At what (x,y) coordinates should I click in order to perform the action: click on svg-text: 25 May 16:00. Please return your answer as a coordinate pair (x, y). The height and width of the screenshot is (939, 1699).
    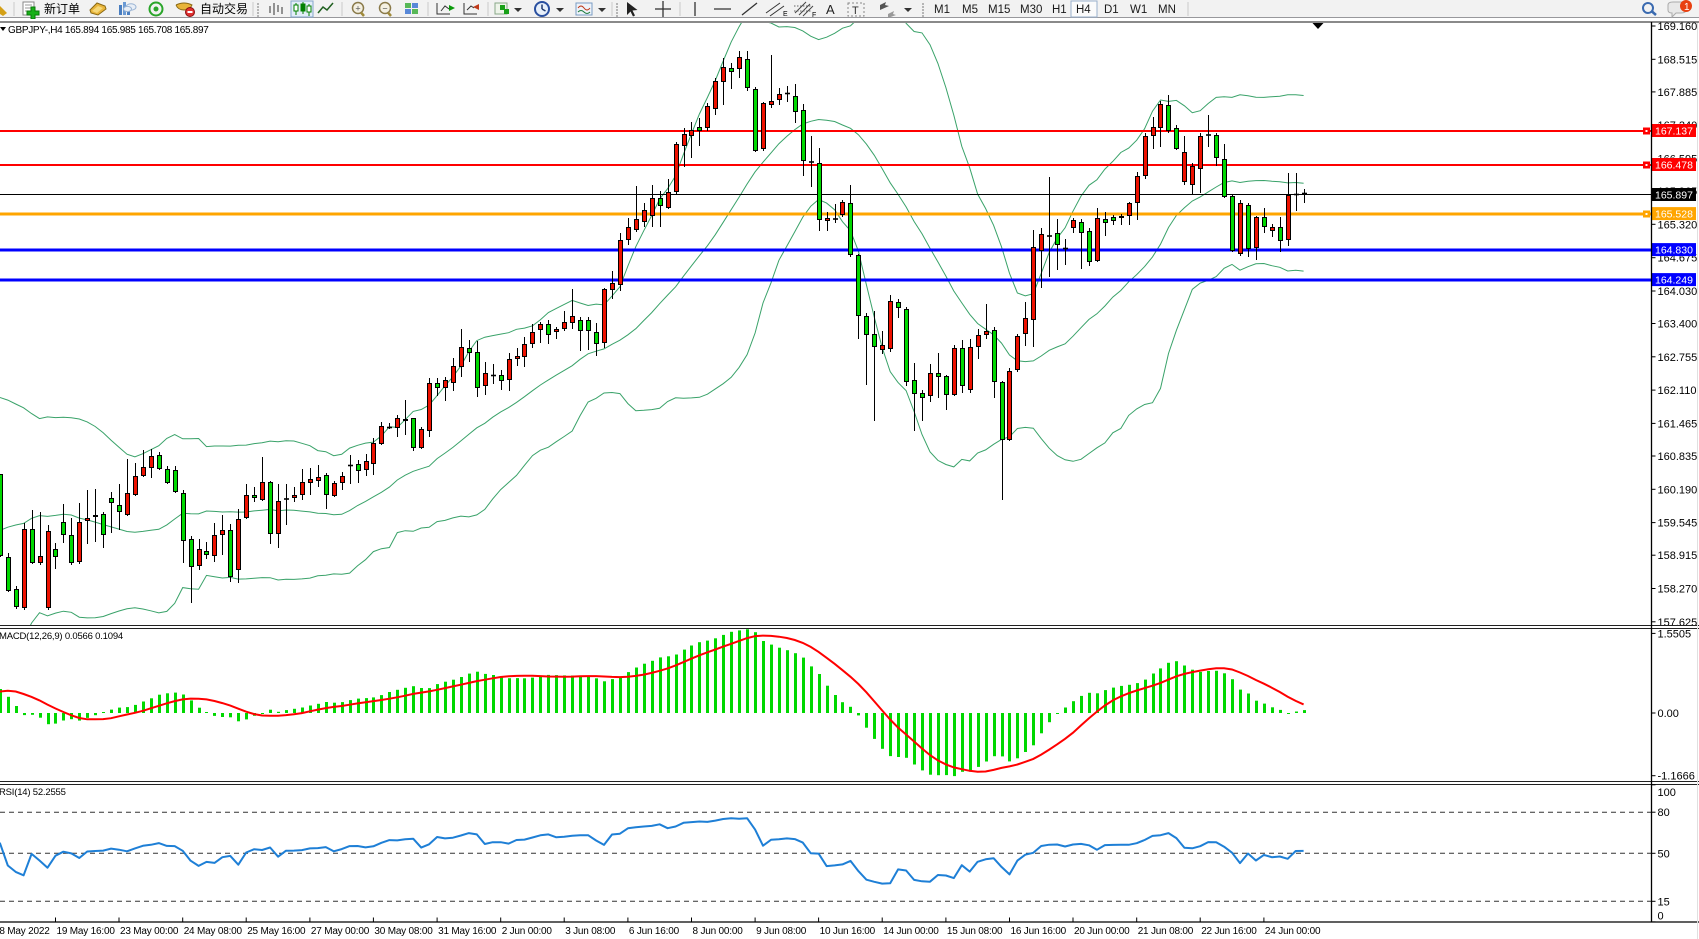
    Looking at the image, I should click on (276, 931).